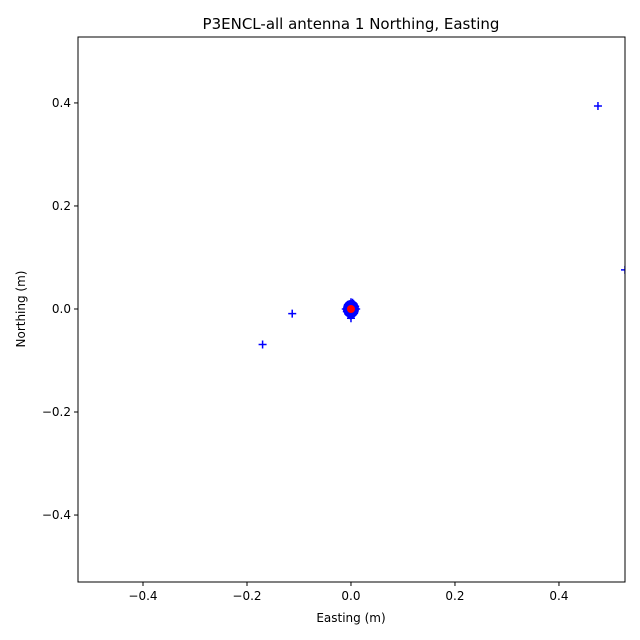 The width and height of the screenshot is (640, 640). Describe the element at coordinates (61, 103) in the screenshot. I see `y-tick-label: 0.4` at that location.